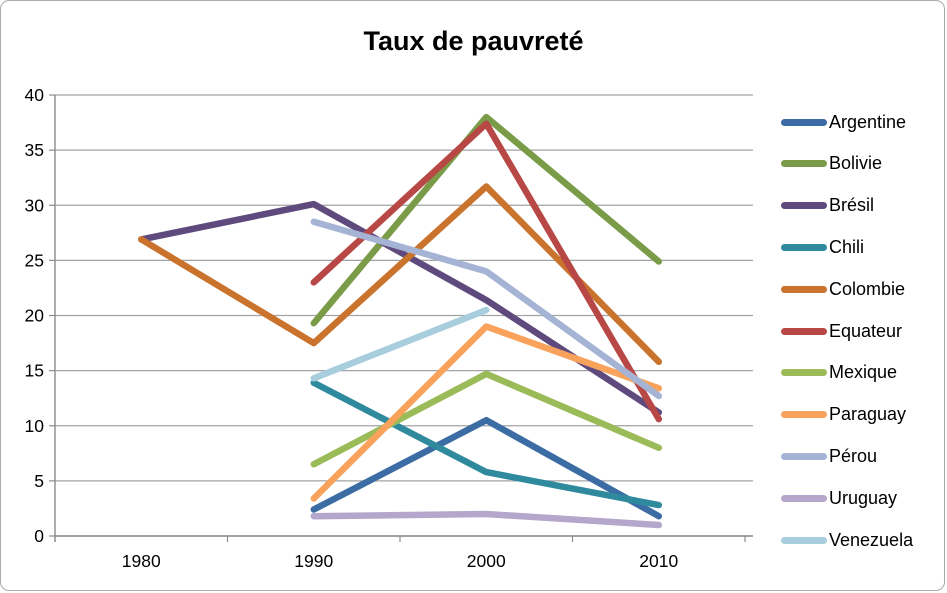  What do you see at coordinates (39, 481) in the screenshot?
I see `y-axis-label: 5` at bounding box center [39, 481].